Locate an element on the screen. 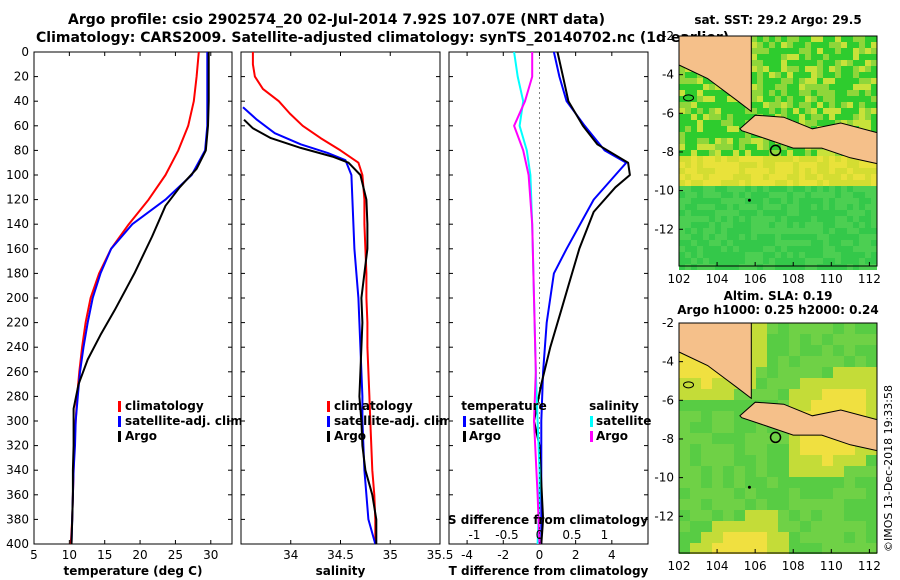 The width and height of the screenshot is (900, 580). x2-tick-label: -0.5 is located at coordinates (506, 535).